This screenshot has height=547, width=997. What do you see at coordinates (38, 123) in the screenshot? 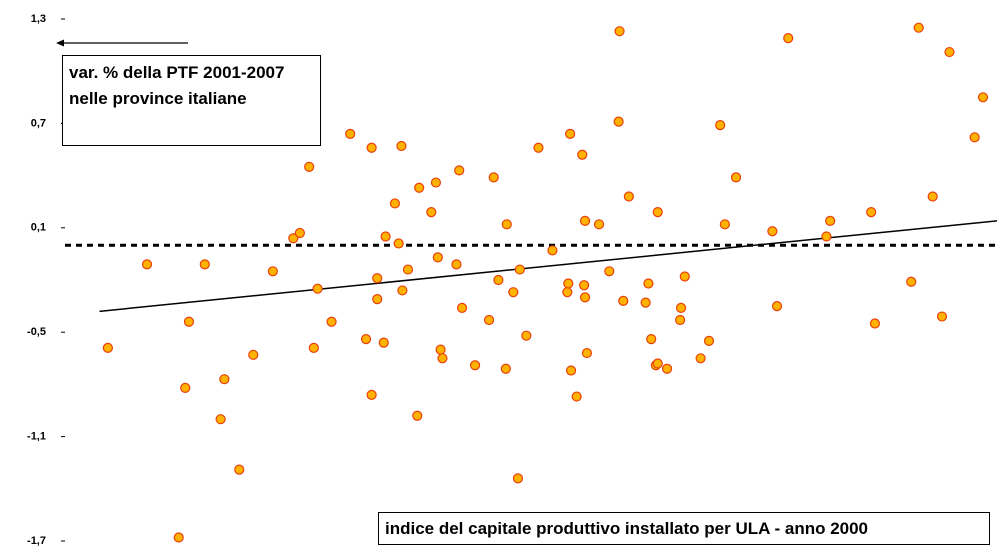
I see `y-tick-label: 0,7` at bounding box center [38, 123].